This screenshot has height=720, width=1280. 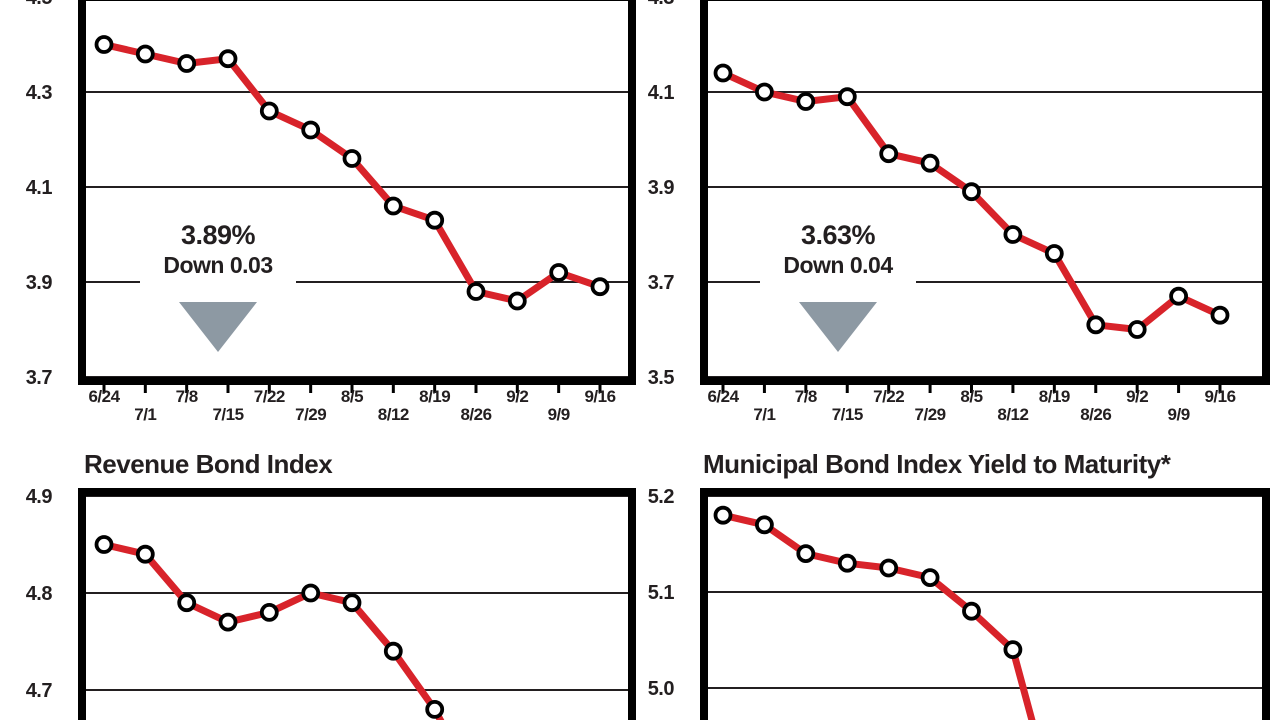 What do you see at coordinates (661, 593) in the screenshot?
I see `y-axis-label: 5.1` at bounding box center [661, 593].